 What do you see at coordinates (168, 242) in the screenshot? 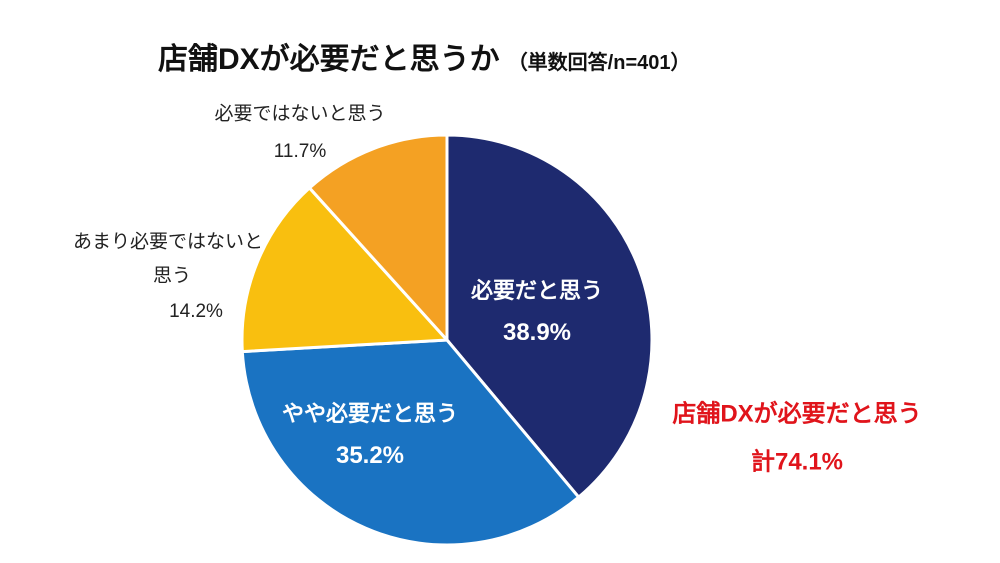
I see `slice-label-not-very-necessary-line1: あまり必要ではないと` at bounding box center [168, 242].